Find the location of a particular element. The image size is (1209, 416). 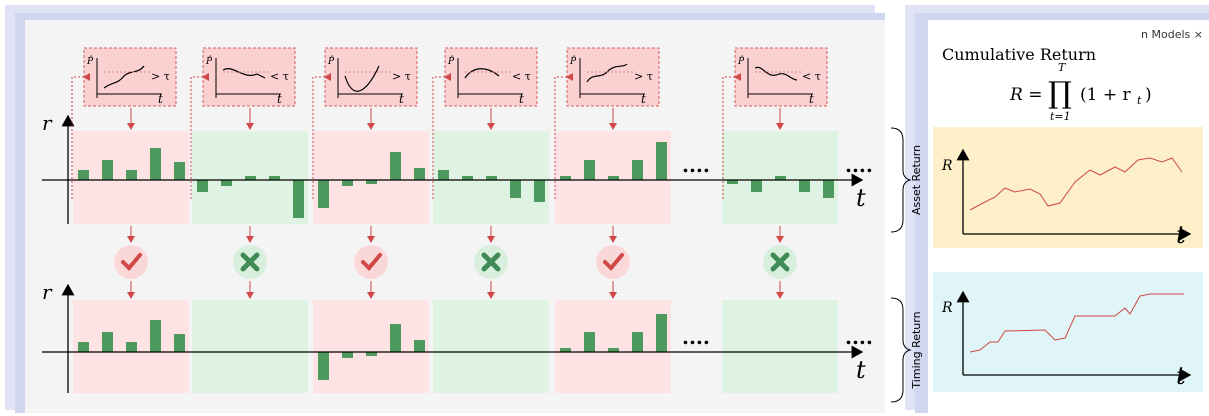

formula: R = ∏ T t=1 (1 + r t ) is located at coordinates (1080, 92).